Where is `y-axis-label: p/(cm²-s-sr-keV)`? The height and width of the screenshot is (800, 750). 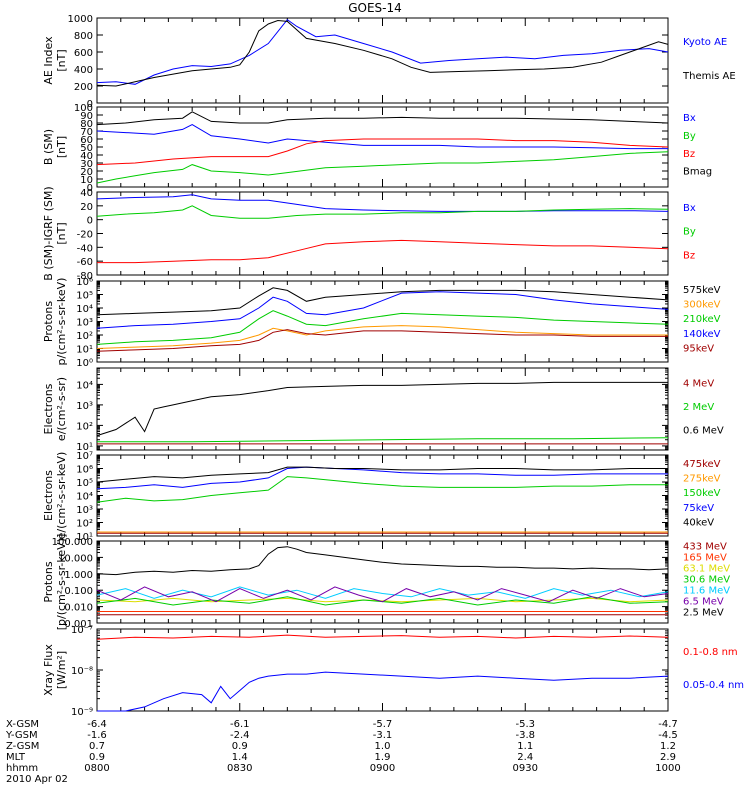
y-axis-label: p/(cm²-s-sr-keV) is located at coordinates (61, 322).